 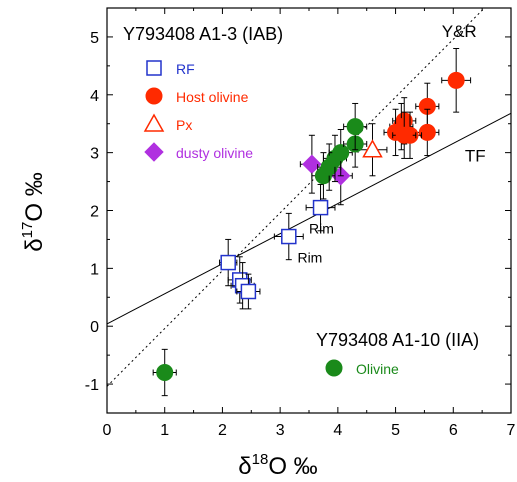 I want to click on legend-label: dusty olivine, so click(x=214, y=153).